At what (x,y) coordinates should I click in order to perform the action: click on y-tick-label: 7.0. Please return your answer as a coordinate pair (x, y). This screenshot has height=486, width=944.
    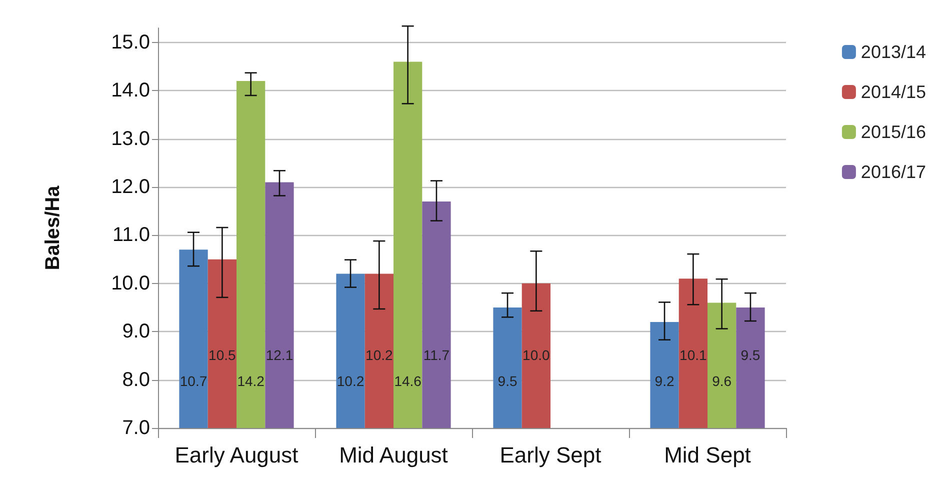
    Looking at the image, I should click on (136, 428).